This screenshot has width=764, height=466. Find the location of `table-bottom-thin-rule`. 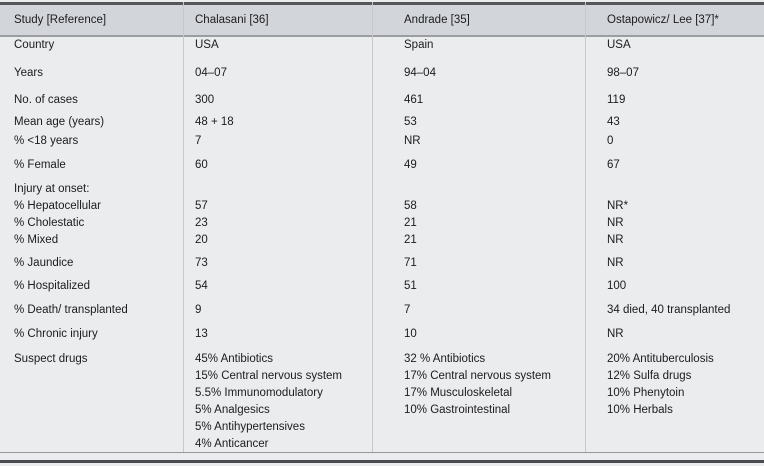

table-bottom-thin-rule is located at coordinates (382, 452).